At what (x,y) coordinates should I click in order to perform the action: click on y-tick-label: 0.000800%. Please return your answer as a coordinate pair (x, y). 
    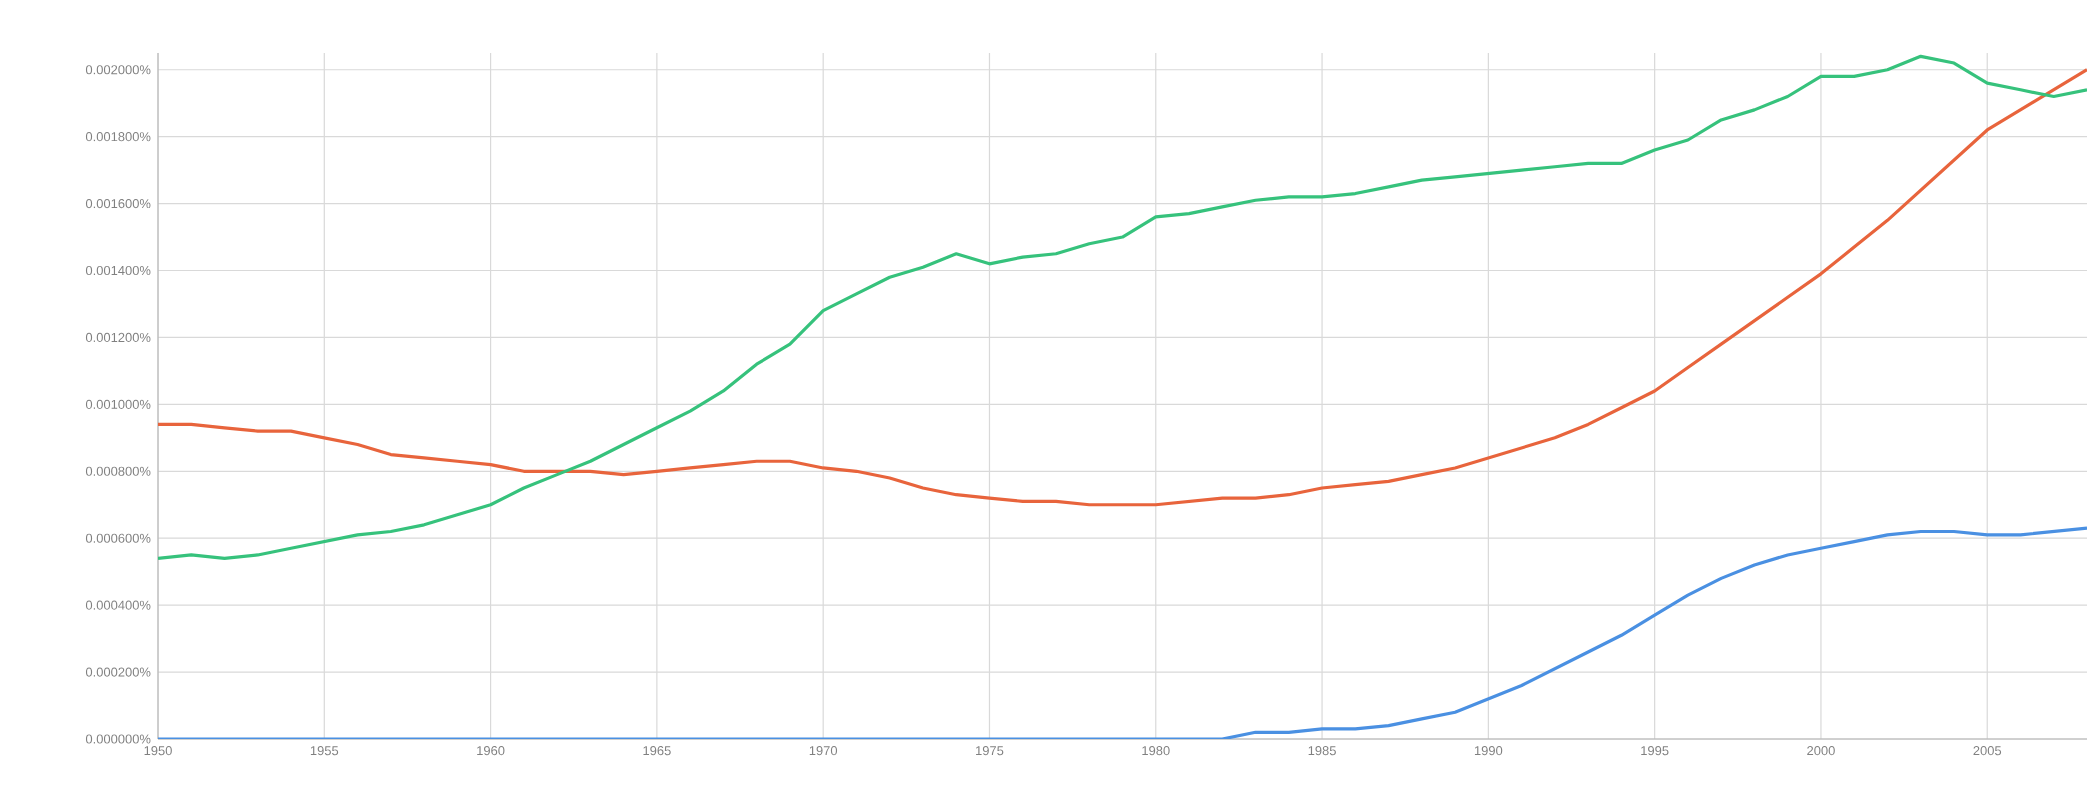
    Looking at the image, I should click on (118, 471).